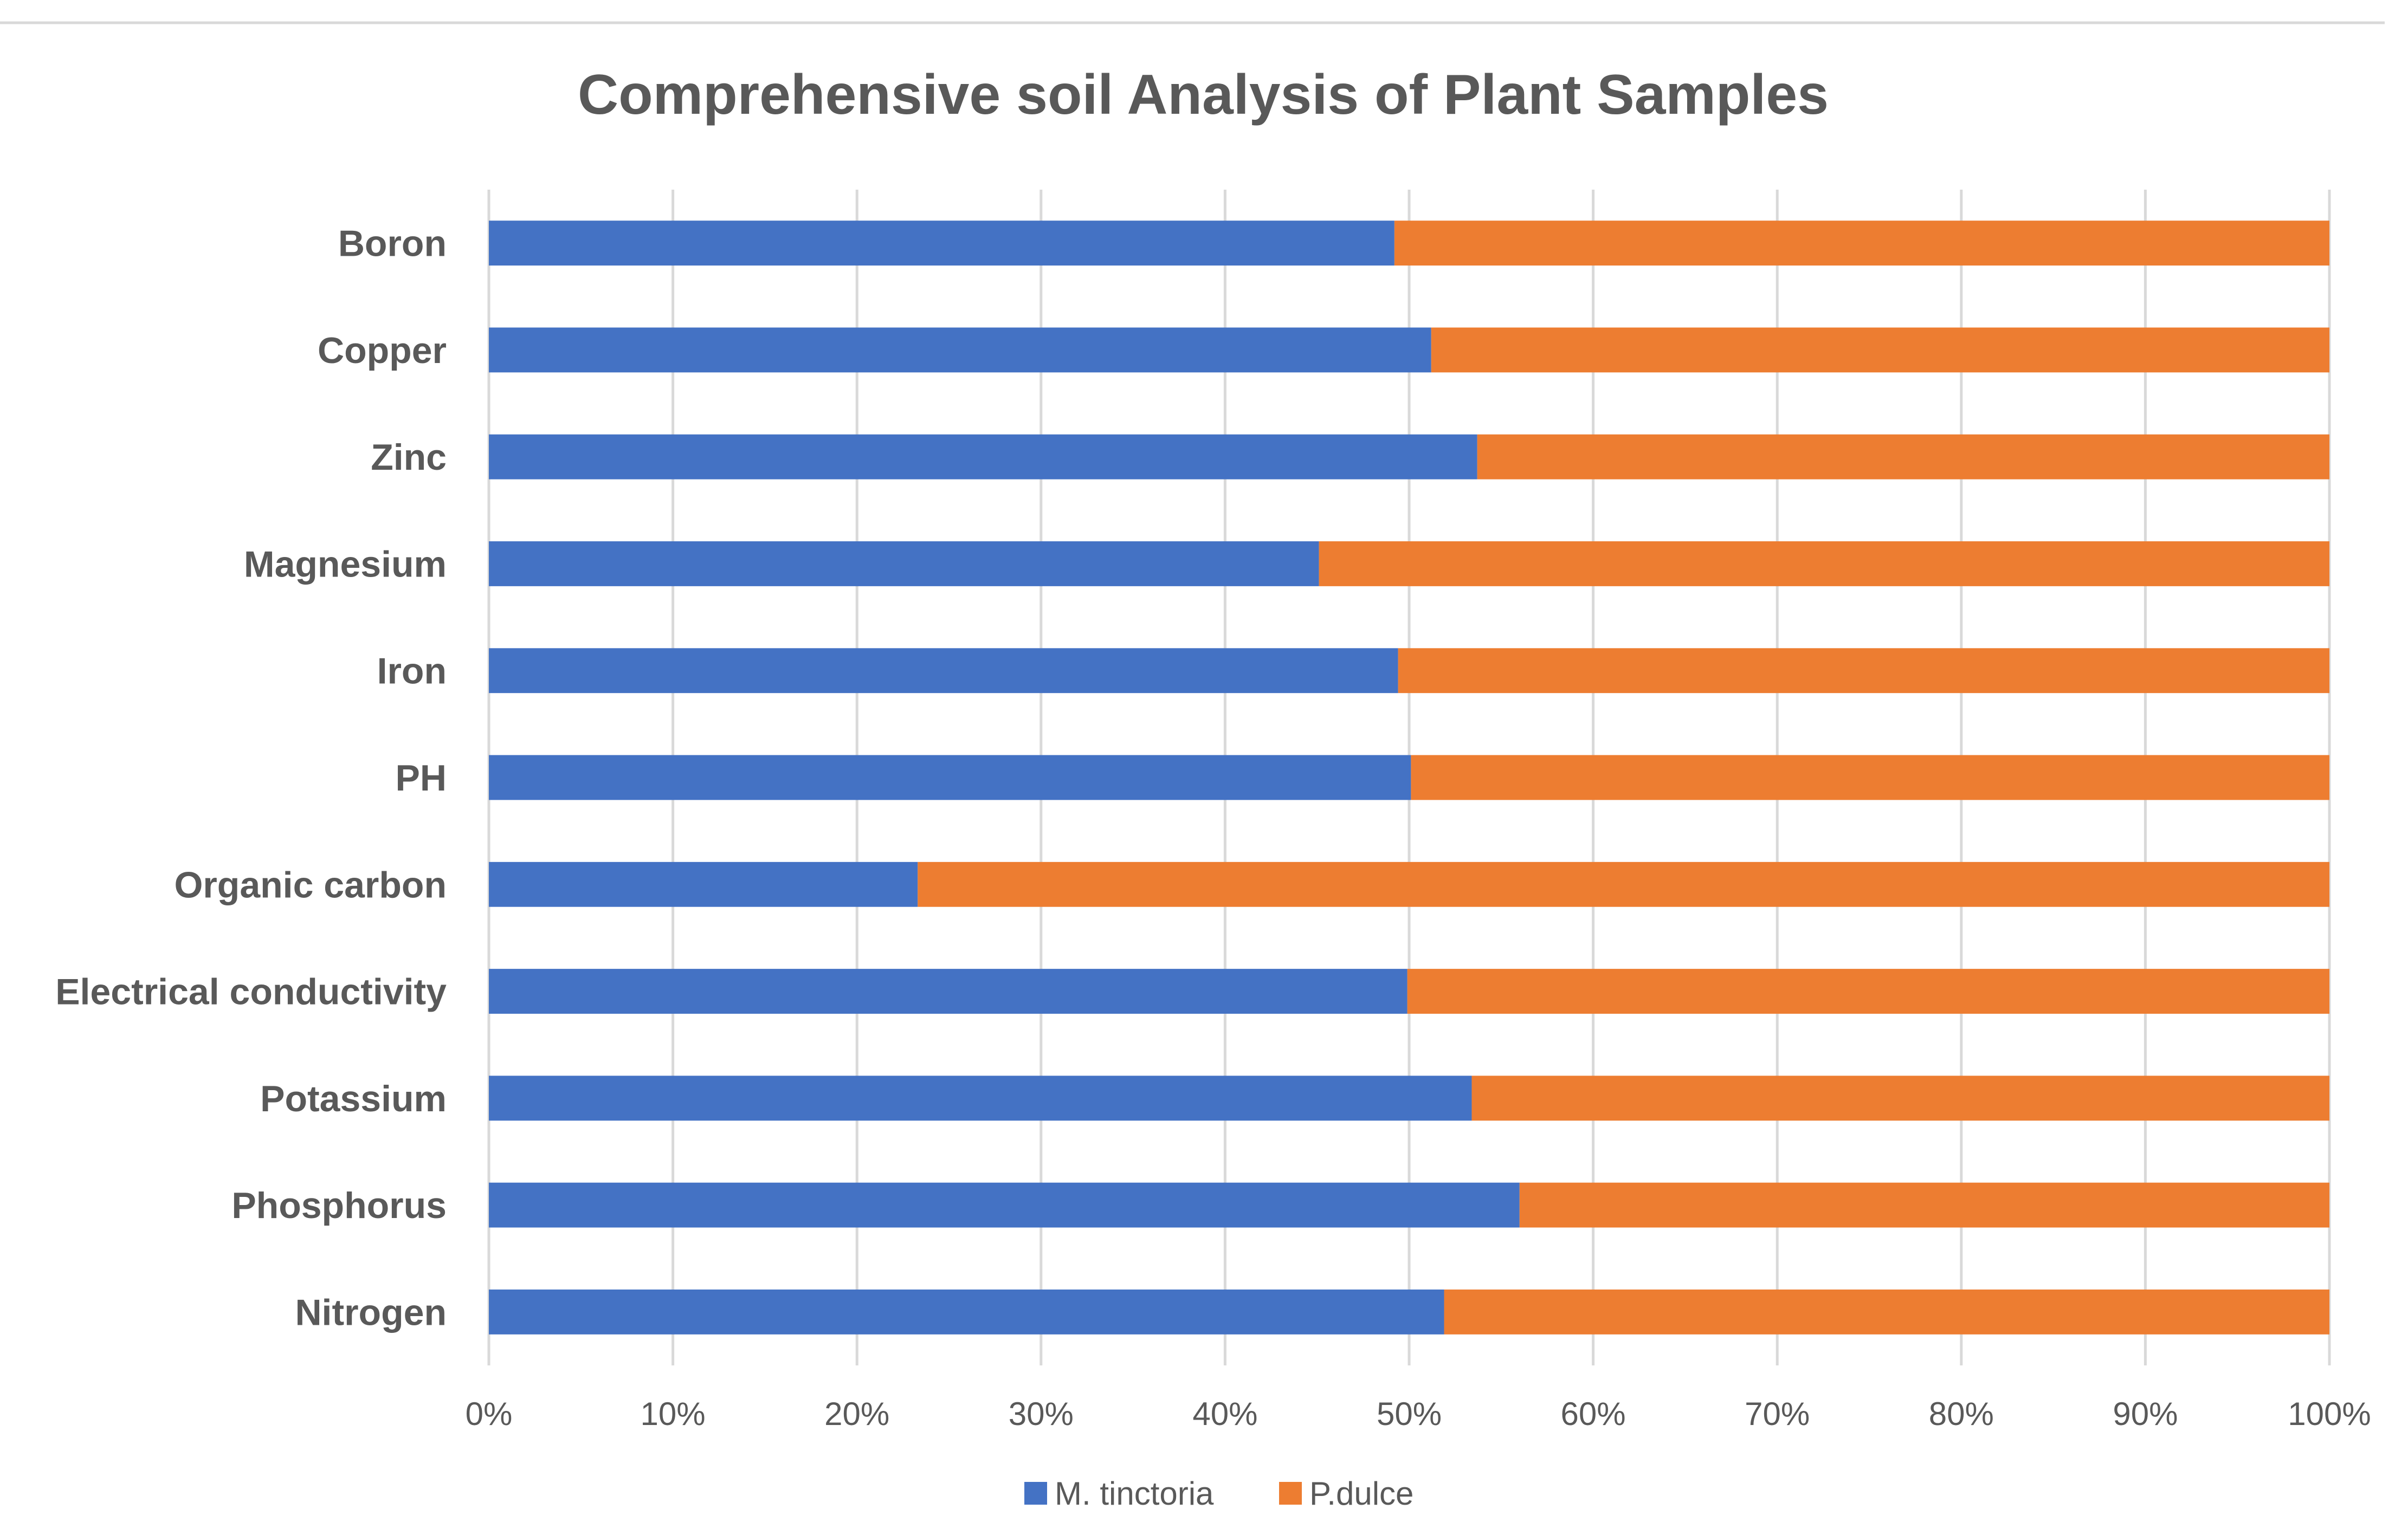 The width and height of the screenshot is (2408, 1535). Describe the element at coordinates (409, 457) in the screenshot. I see `category-label-zinc: Zinc` at that location.